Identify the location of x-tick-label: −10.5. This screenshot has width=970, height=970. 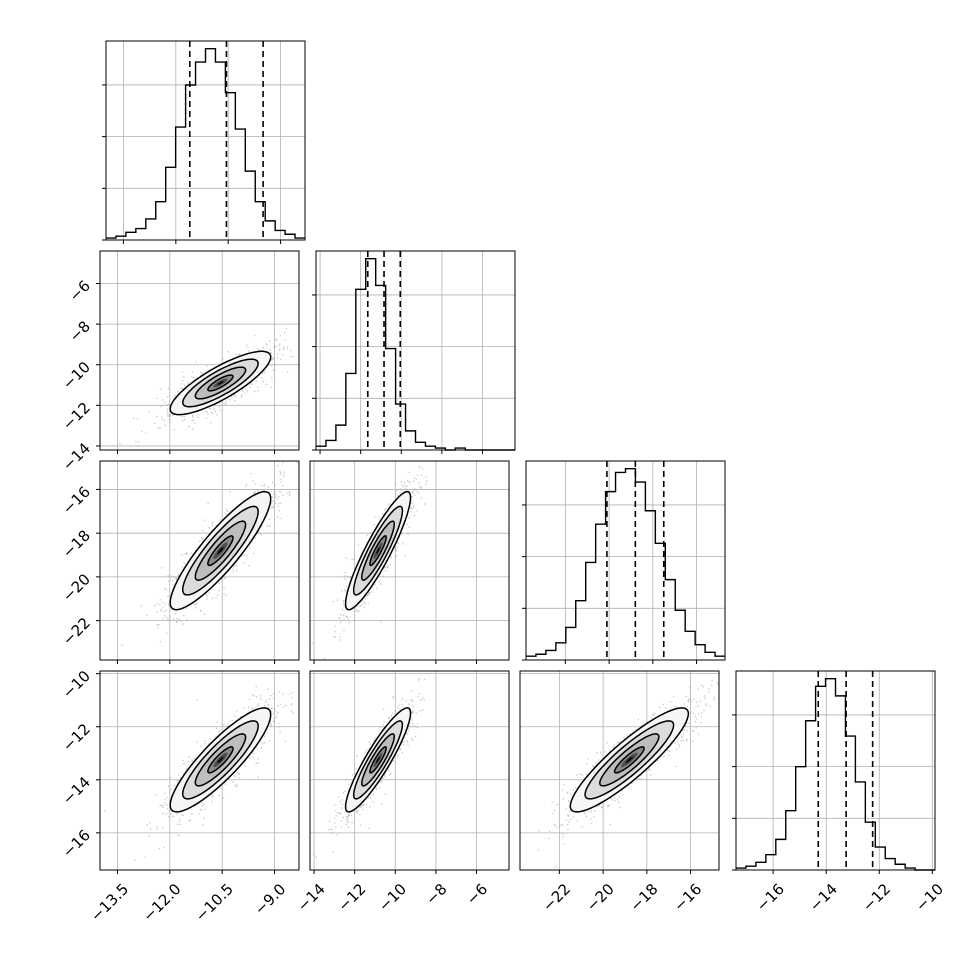
(214, 902).